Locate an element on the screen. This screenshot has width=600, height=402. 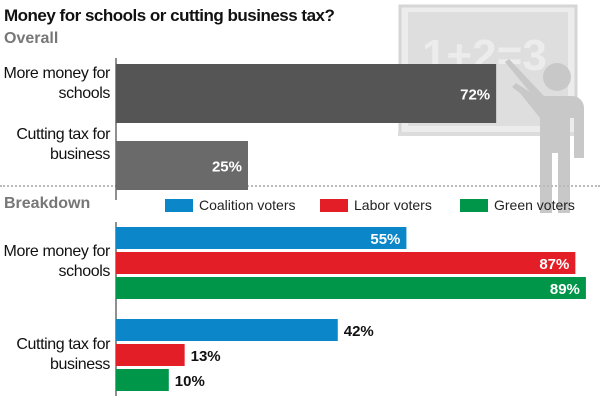
legend-label: Coalition voters is located at coordinates (247, 205).